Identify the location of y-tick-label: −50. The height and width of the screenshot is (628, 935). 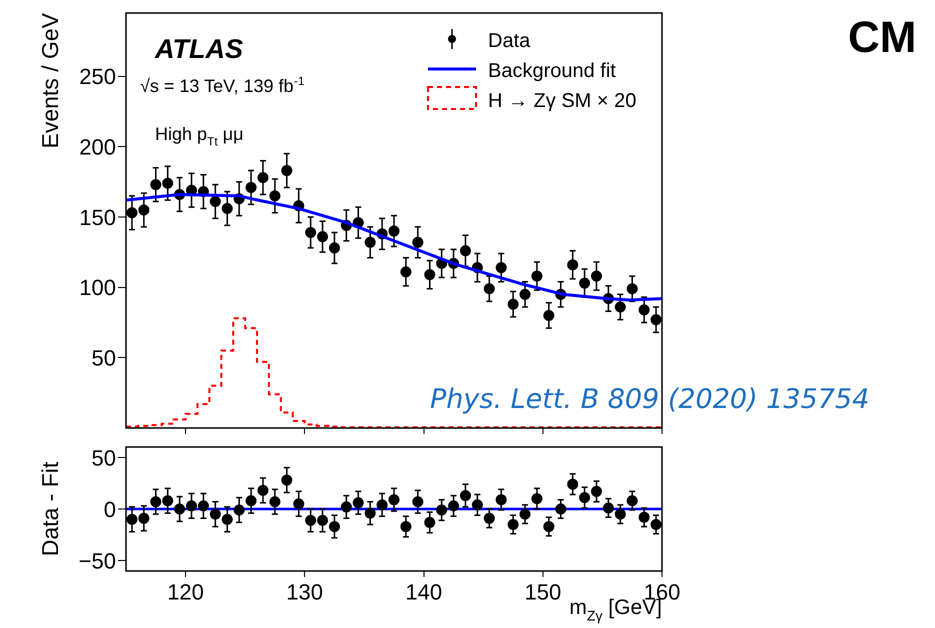
(97, 561).